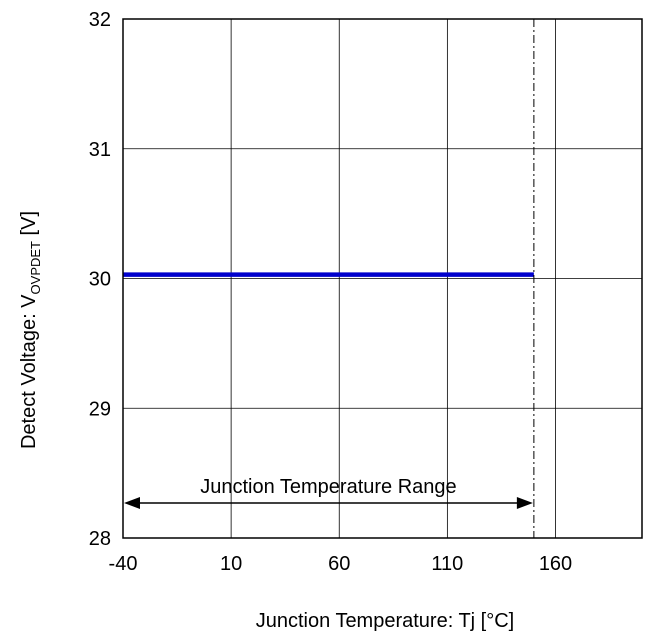 This screenshot has width=650, height=637. Describe the element at coordinates (123, 564) in the screenshot. I see `x-tick-label: -40` at that location.